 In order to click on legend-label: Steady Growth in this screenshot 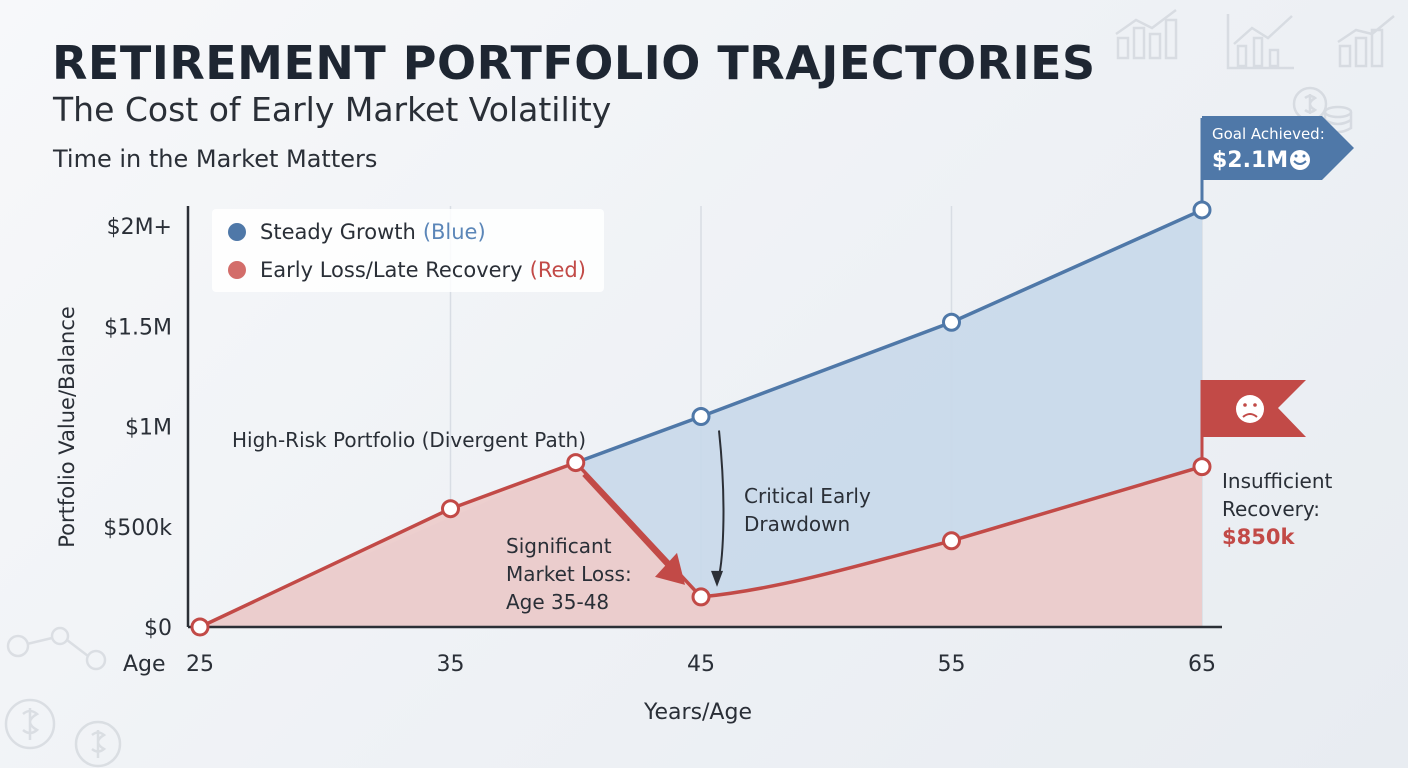, I will do `click(338, 232)`.